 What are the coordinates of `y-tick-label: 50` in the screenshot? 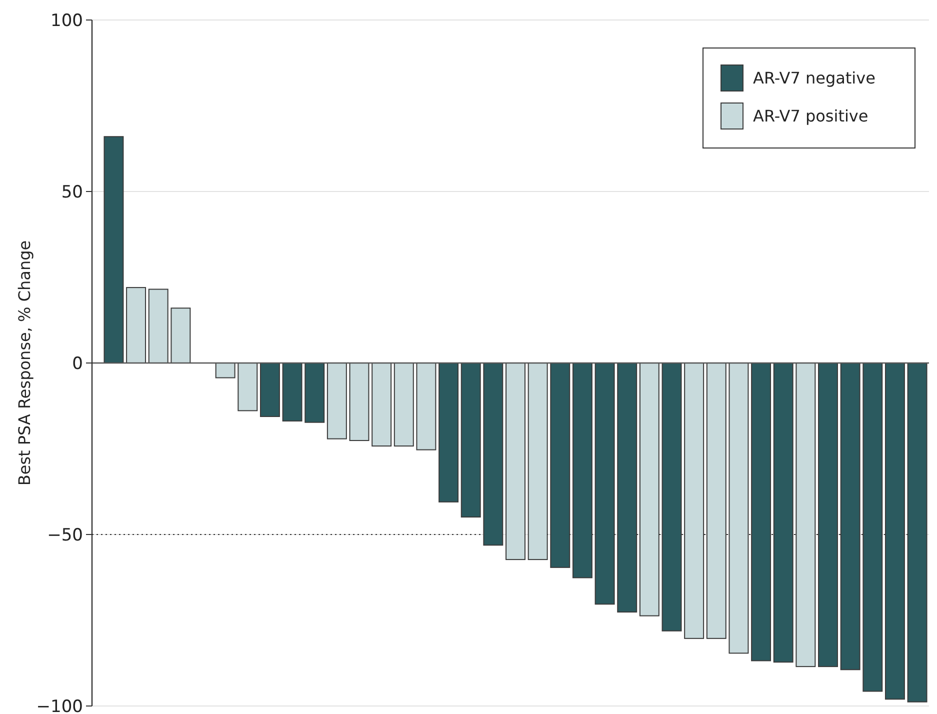 It's located at (72, 192).